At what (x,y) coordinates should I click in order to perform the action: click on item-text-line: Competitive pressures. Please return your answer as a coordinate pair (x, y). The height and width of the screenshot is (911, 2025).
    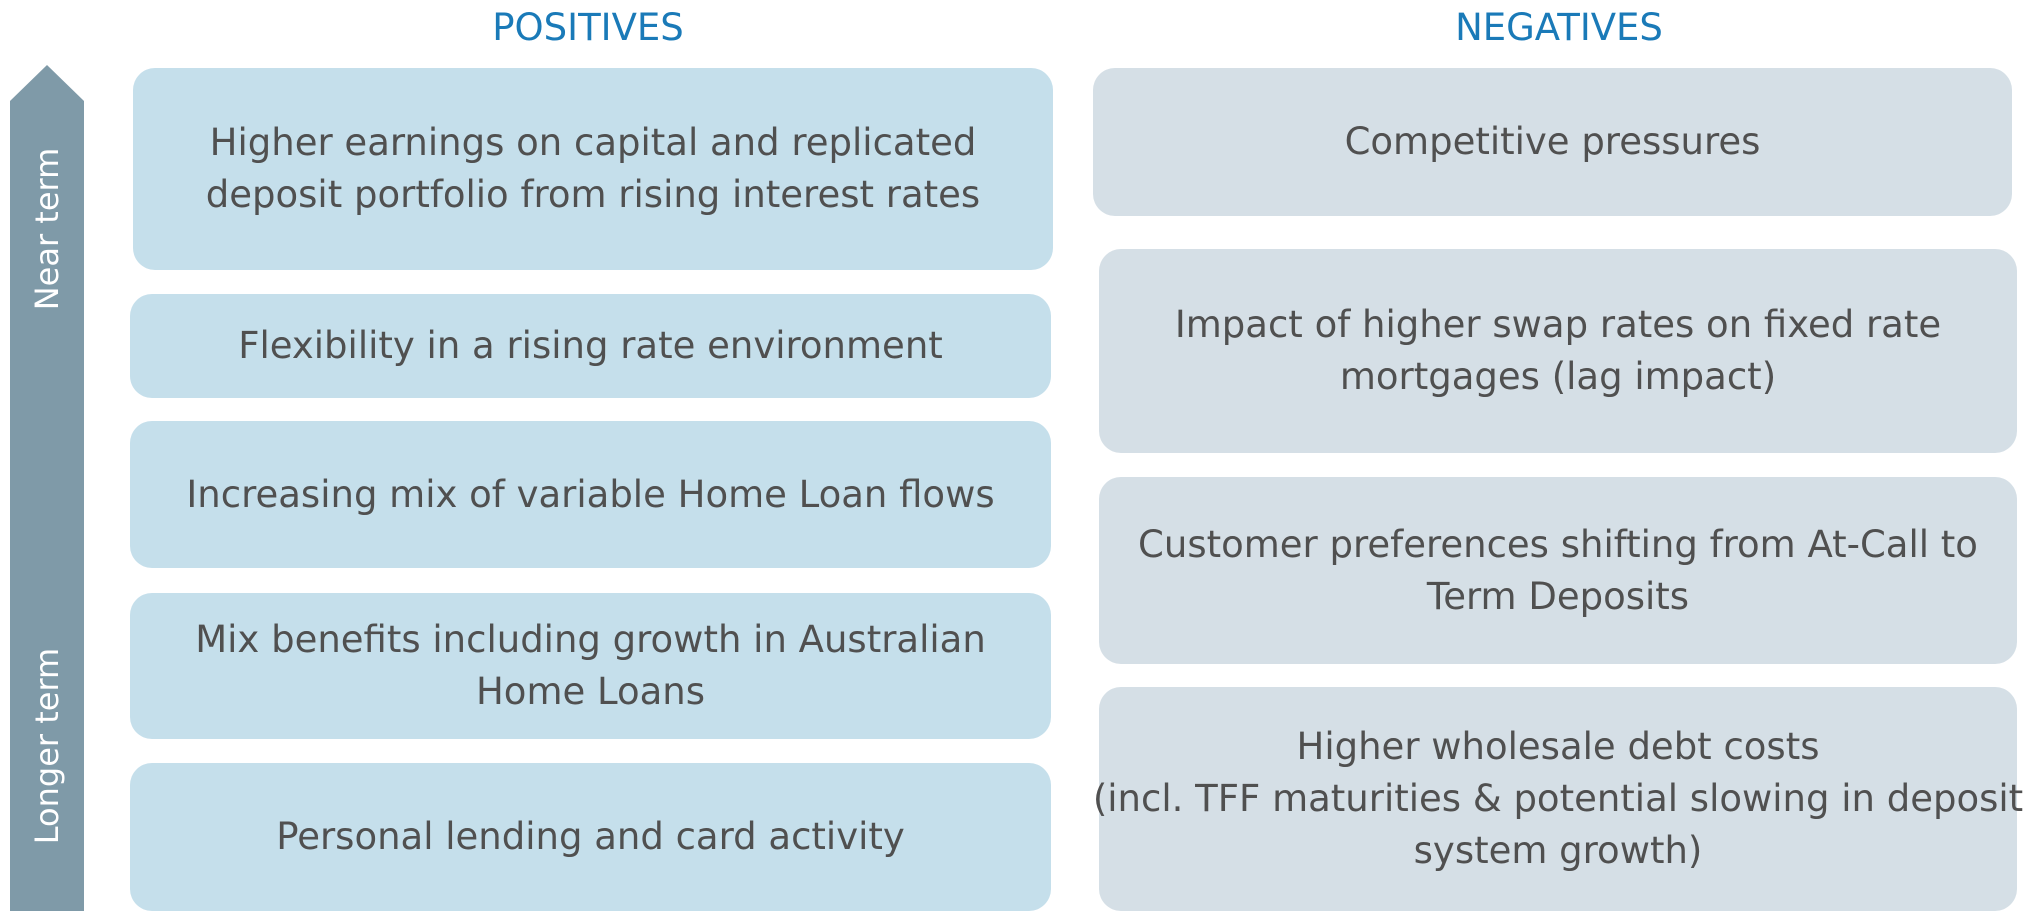
    Looking at the image, I should click on (1552, 141).